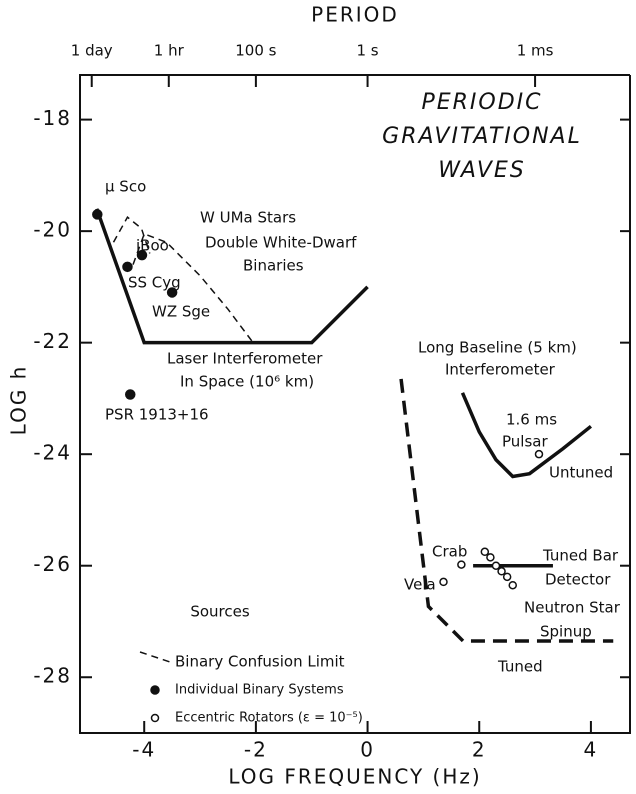 The width and height of the screenshot is (636, 794). Describe the element at coordinates (581, 473) in the screenshot. I see `annotation: Untuned` at that location.